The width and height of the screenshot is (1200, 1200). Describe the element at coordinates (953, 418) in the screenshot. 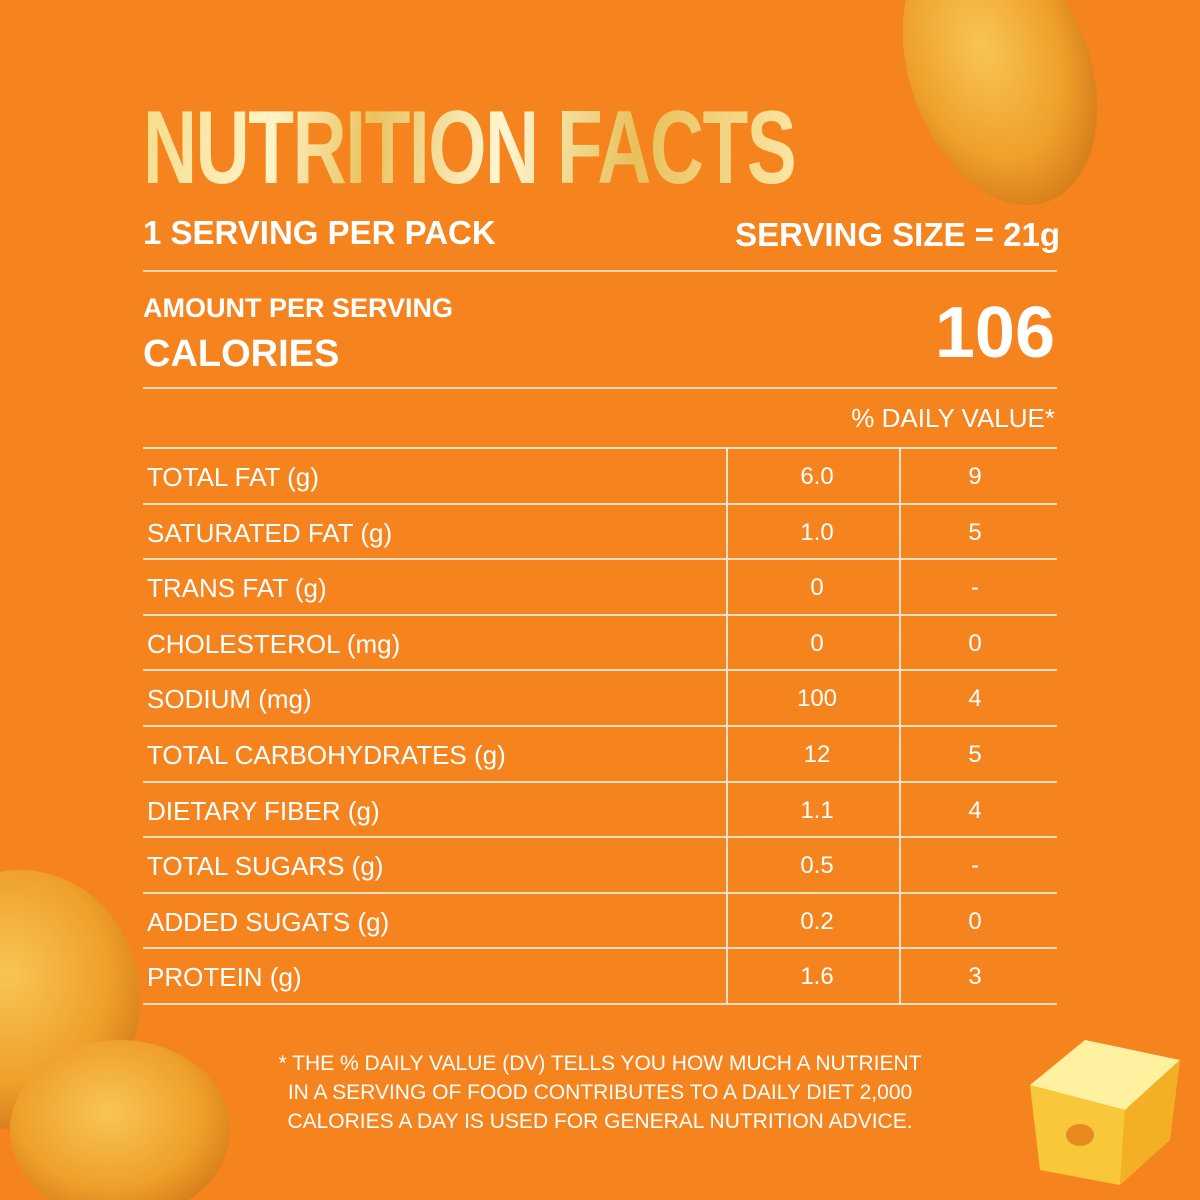

I see `daily-value-header: % DAILY VALUE*` at that location.